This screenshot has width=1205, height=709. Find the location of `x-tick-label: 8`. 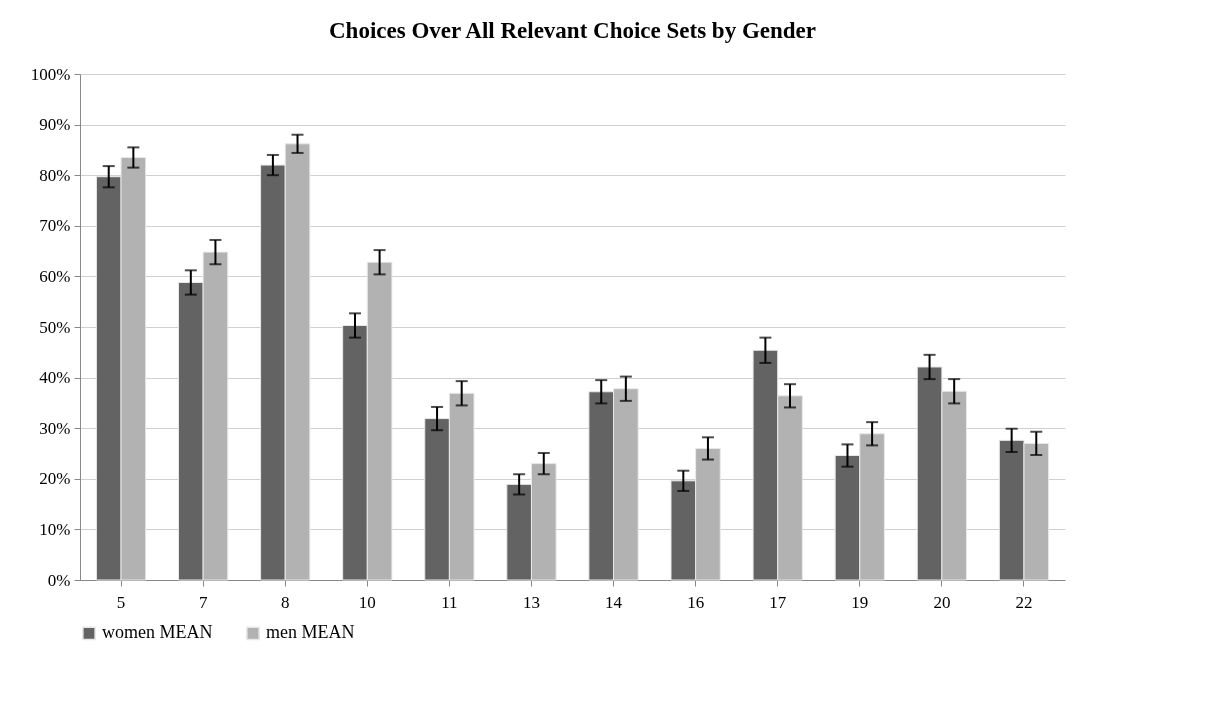

x-tick-label: 8 is located at coordinates (285, 602).